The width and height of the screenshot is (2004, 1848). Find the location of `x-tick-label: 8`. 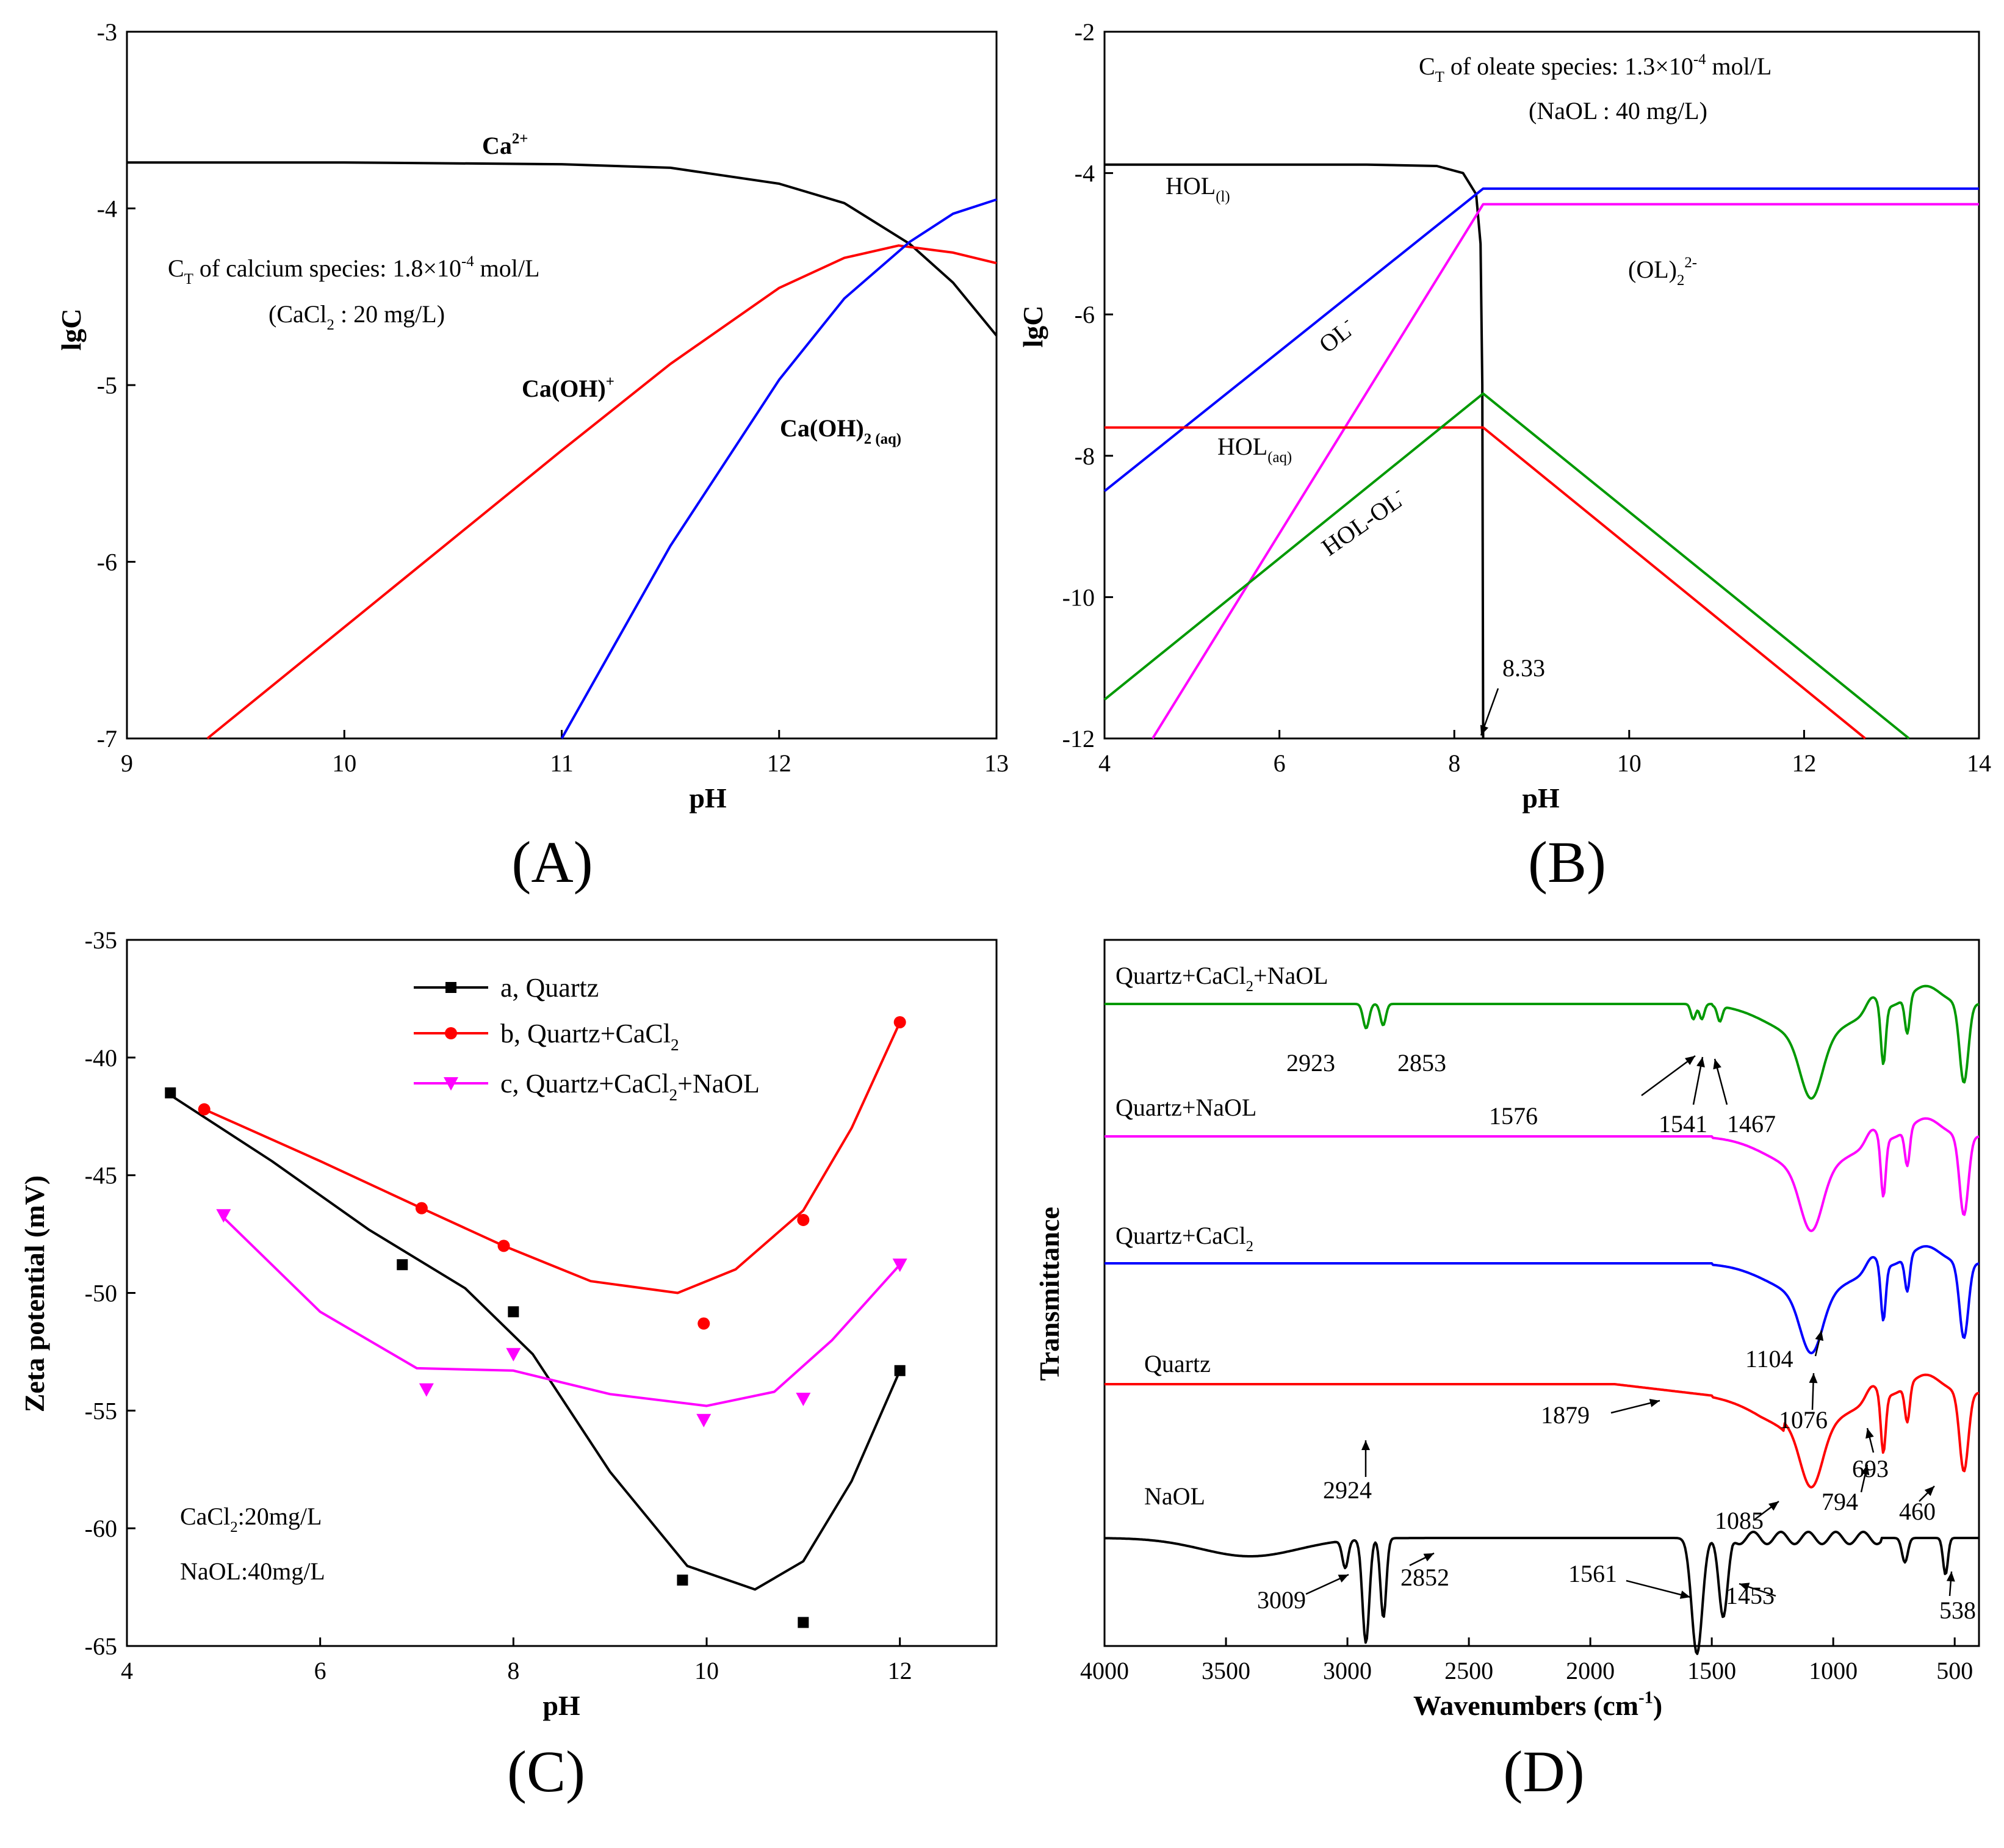

x-tick-label: 8 is located at coordinates (513, 1670).